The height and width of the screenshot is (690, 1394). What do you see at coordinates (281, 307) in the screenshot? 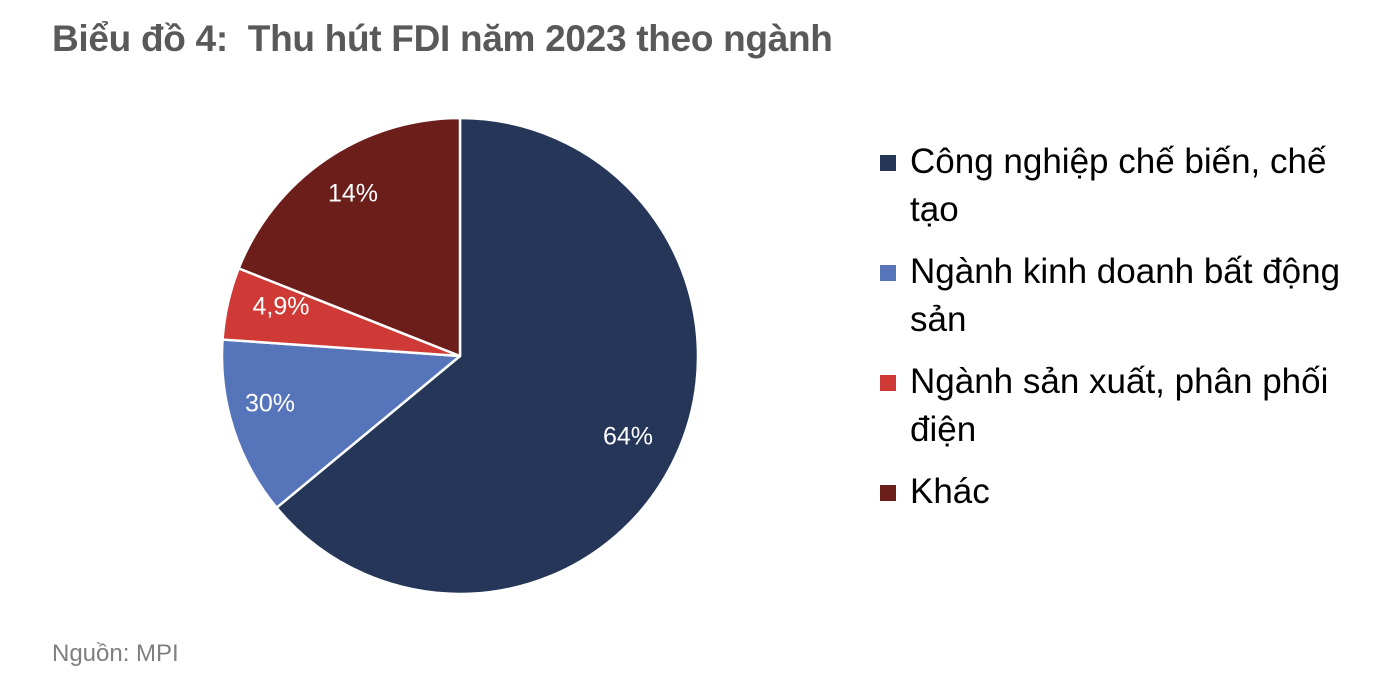
I see `slice-data-label: 4,9%` at bounding box center [281, 307].